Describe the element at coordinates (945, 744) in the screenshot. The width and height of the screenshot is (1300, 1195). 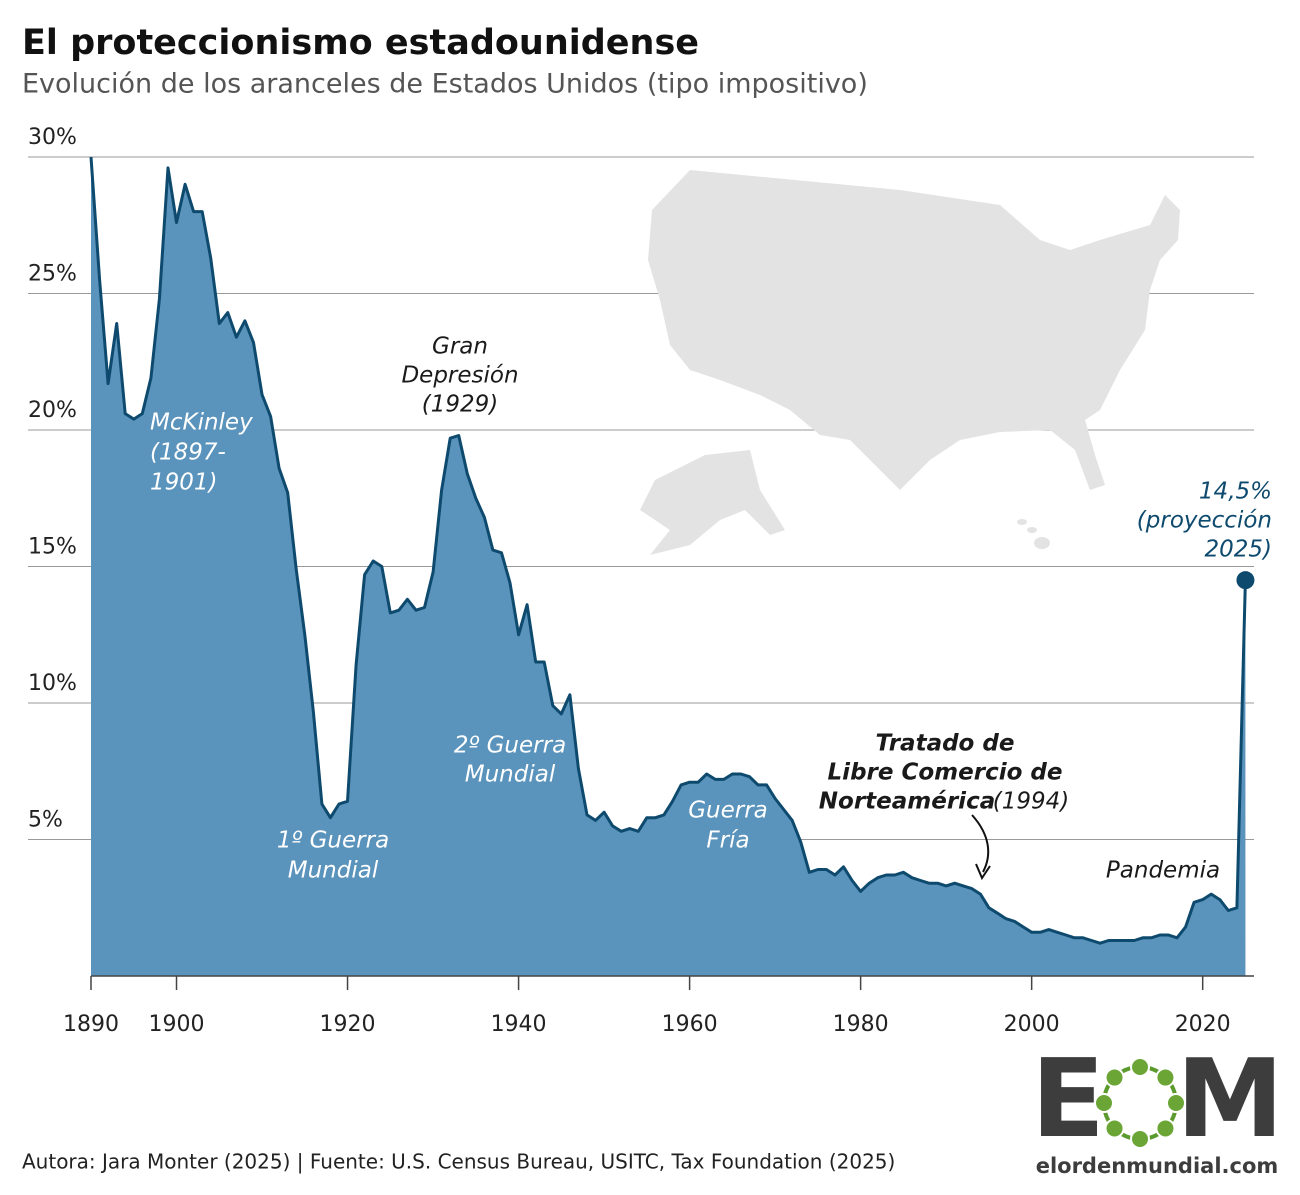
I see `annotation: Tratado de` at that location.